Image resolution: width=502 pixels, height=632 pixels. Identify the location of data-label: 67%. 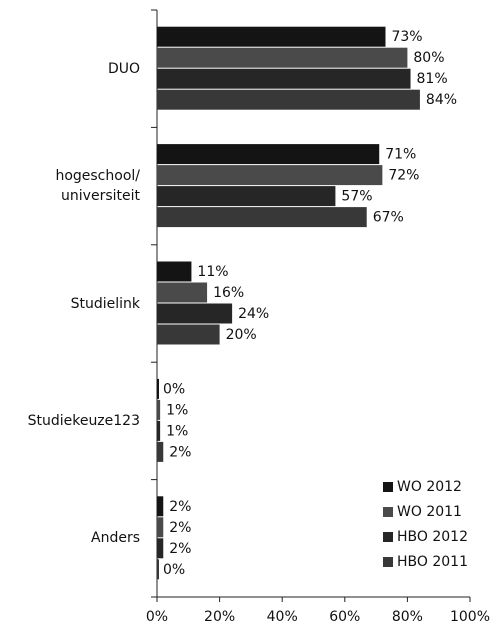
(388, 218).